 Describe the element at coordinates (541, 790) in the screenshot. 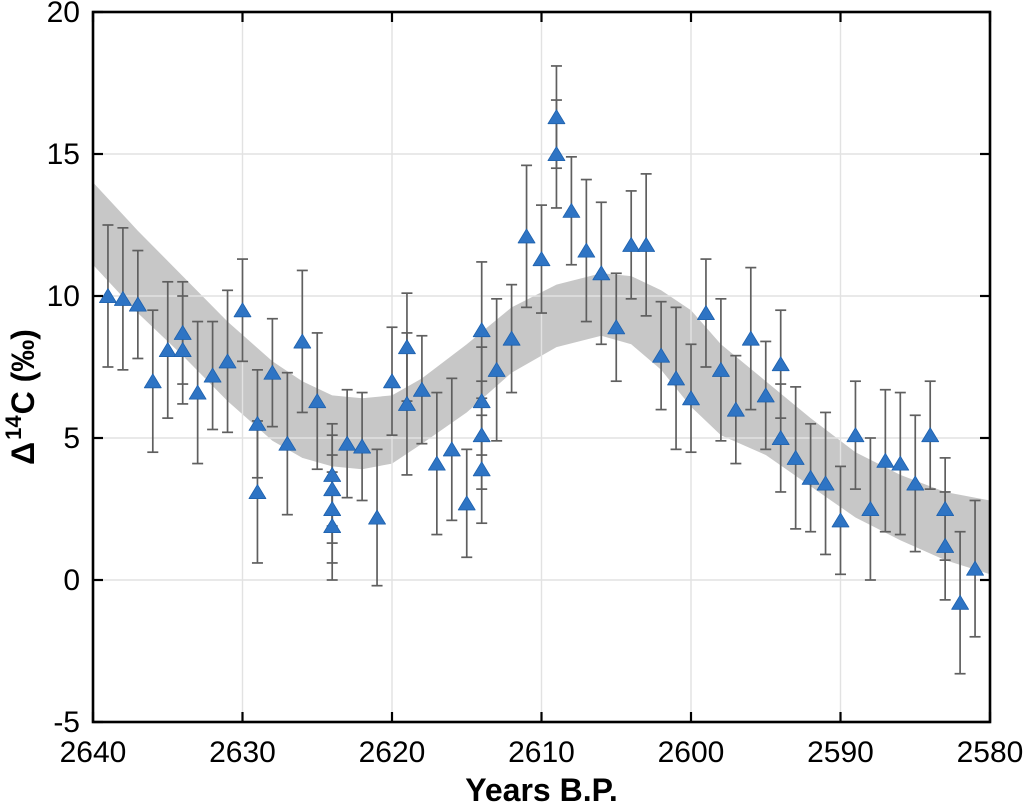

I see `x-axis-title: Years B.P.` at that location.